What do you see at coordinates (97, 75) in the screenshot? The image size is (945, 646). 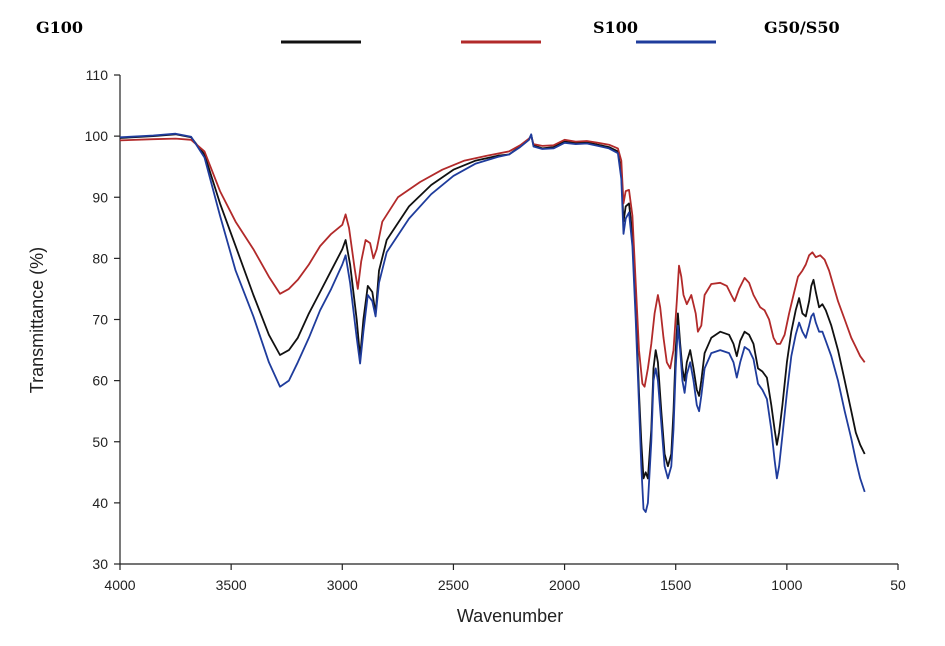 I see `y-tick-label: 110` at bounding box center [97, 75].